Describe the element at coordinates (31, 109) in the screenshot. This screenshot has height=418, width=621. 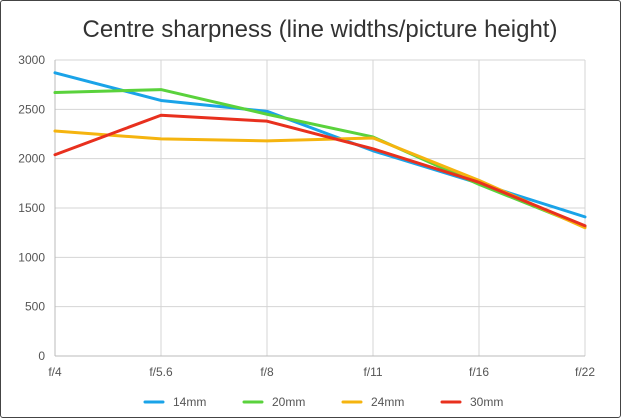
I see `y-tick-label: 2500` at that location.